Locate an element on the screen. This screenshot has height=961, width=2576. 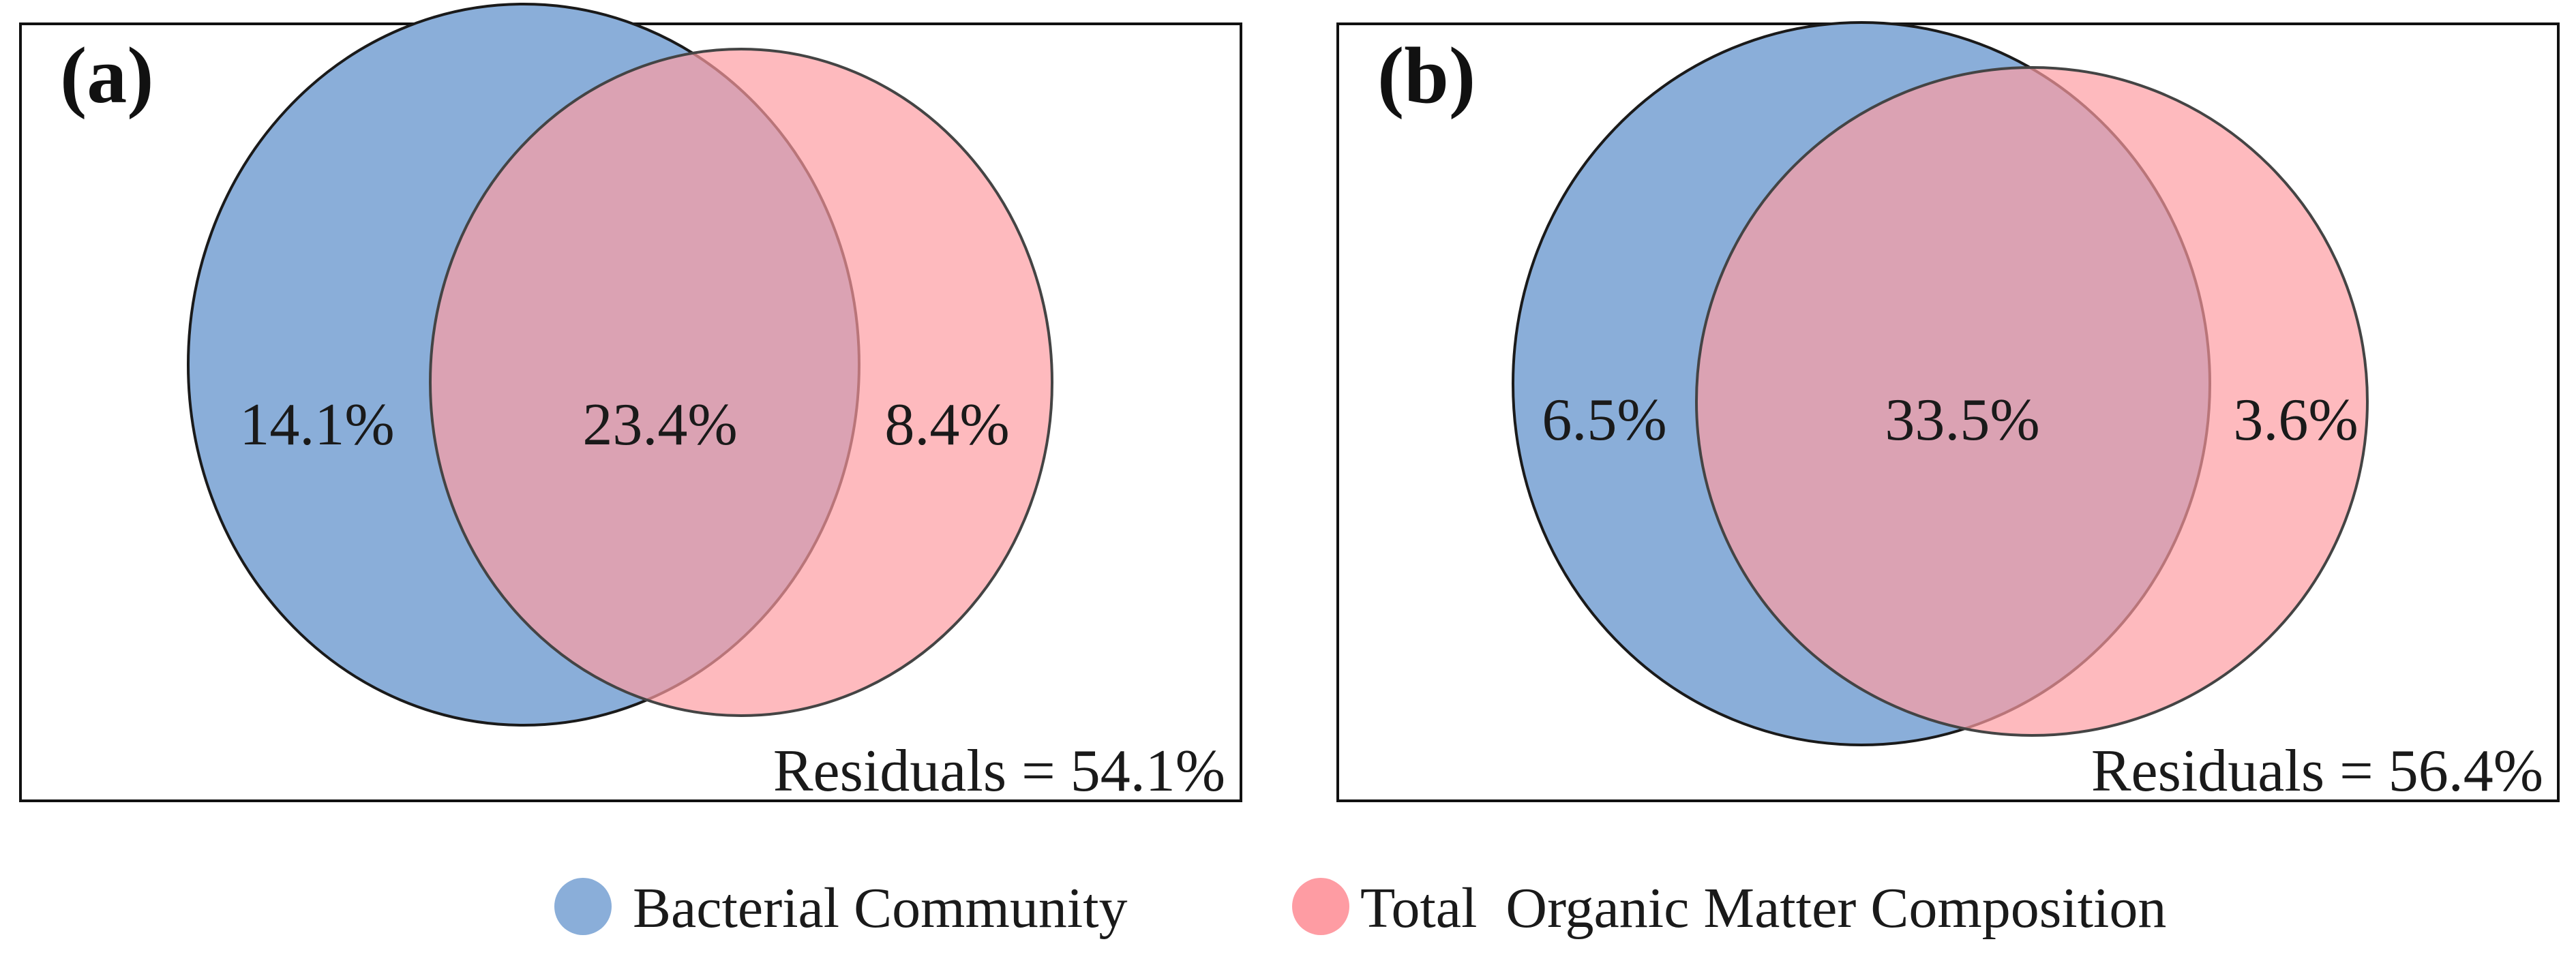
panel-b-organic-only-value: 3.6% is located at coordinates (2295, 420).